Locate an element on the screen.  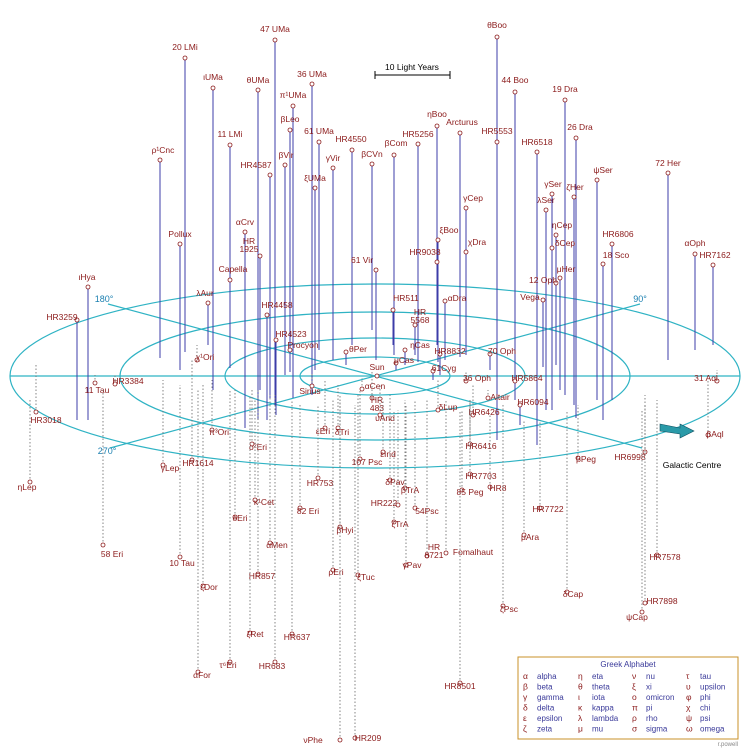
star-label: γCep is located at coordinates (473, 198).